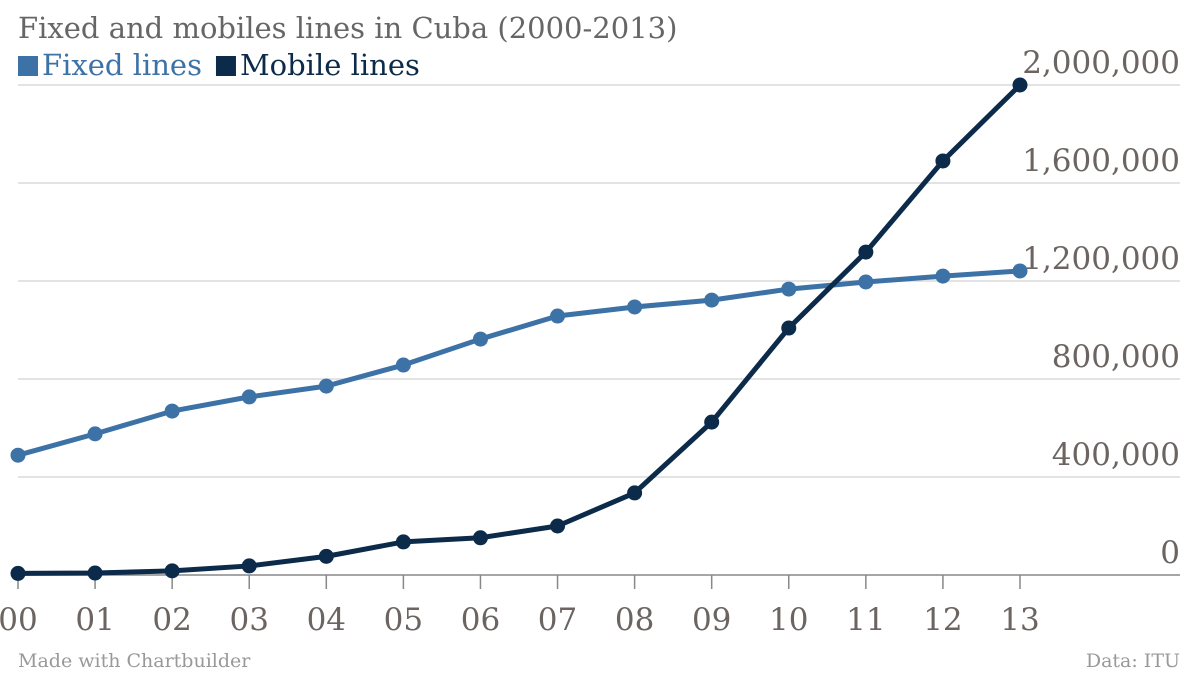  I want to click on y-tick-label: 400,000, so click(1116, 455).